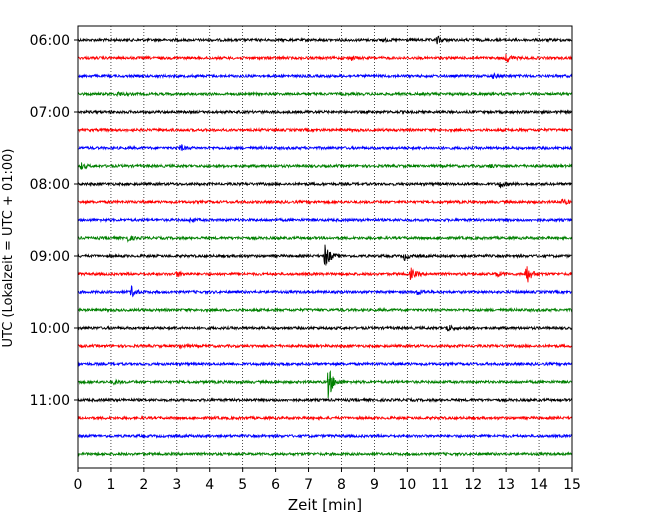 The width and height of the screenshot is (650, 520). What do you see at coordinates (275, 485) in the screenshot?
I see `x-tick-label: 6` at bounding box center [275, 485].